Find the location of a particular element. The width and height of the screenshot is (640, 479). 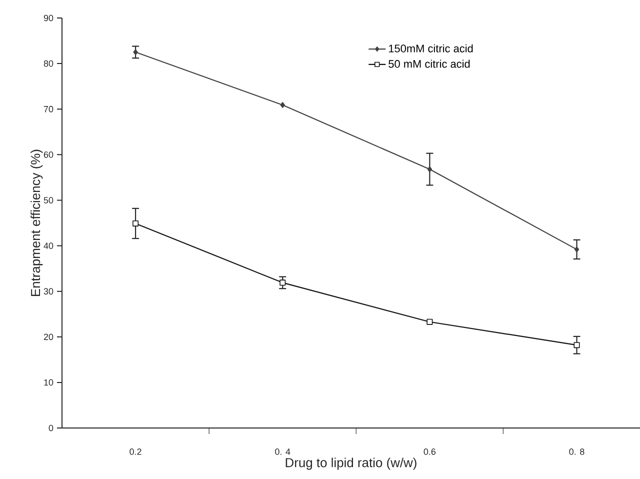

x-tick-label: 0. 4 is located at coordinates (282, 451).